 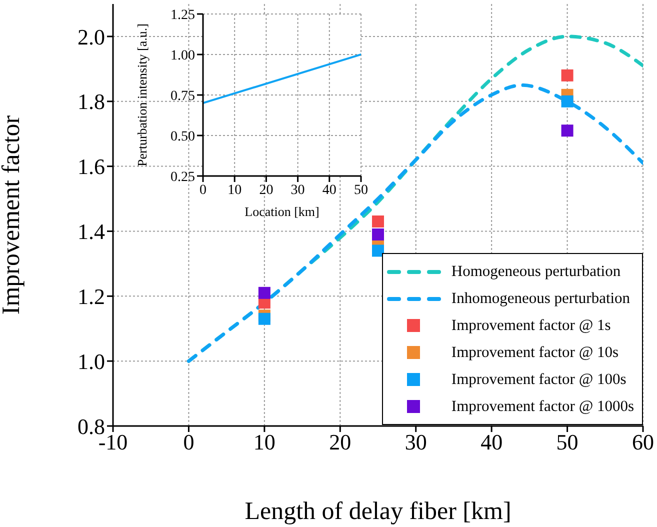 What do you see at coordinates (182, 96) in the screenshot?
I see `y-tick-label: 0.75` at bounding box center [182, 96].